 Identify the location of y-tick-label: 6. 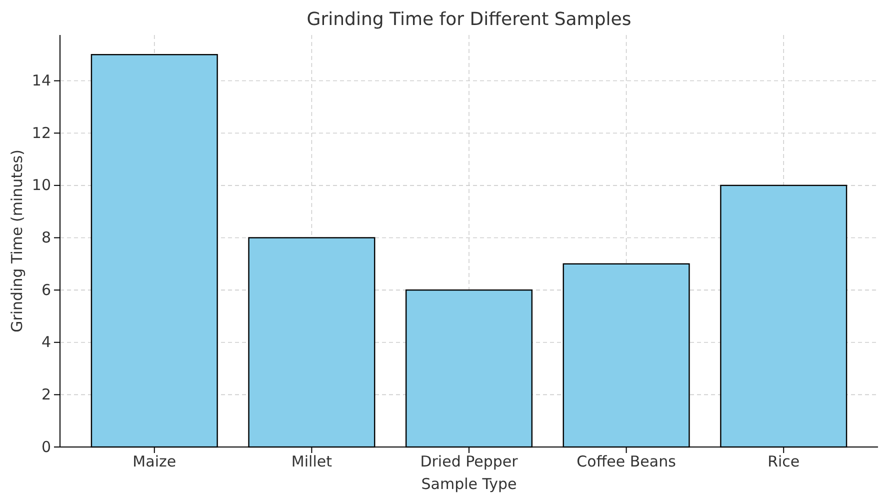
(46, 289).